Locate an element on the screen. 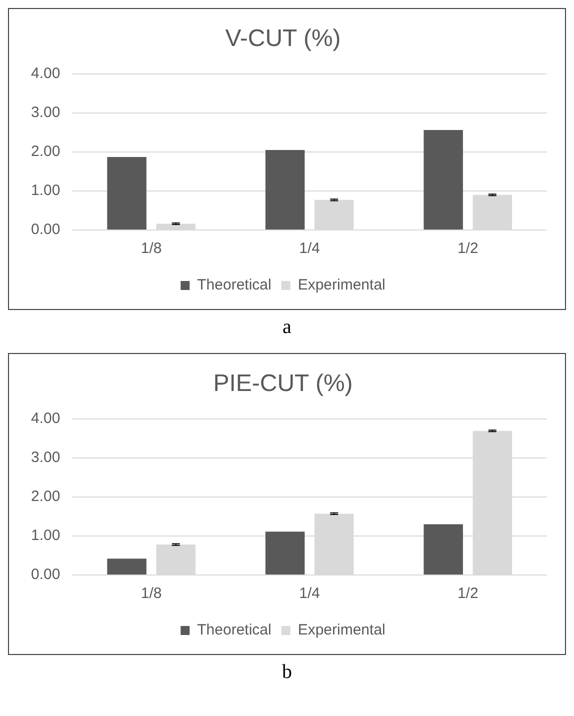 This screenshot has height=716, width=574. chart-title: PIE-CUT (%) is located at coordinates (283, 384).